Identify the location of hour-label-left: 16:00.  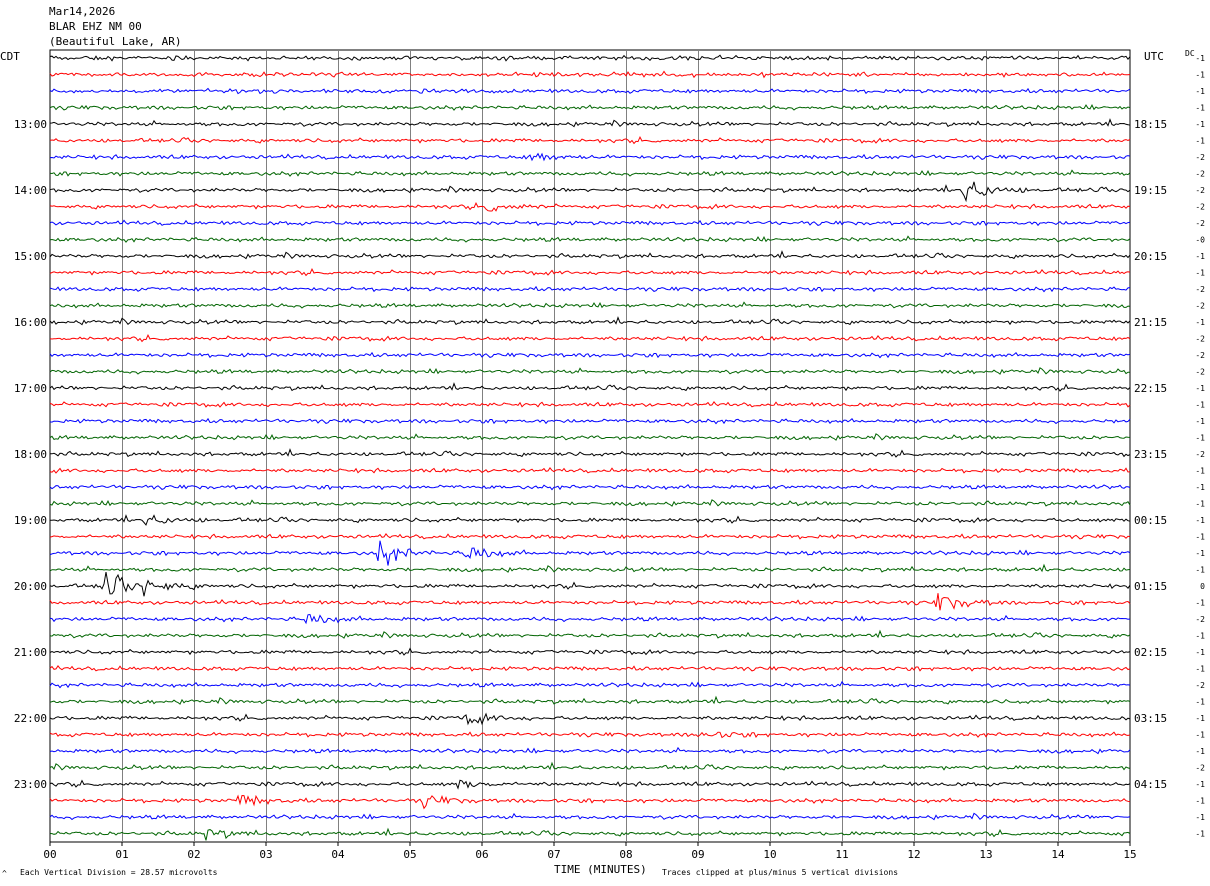
(30, 322).